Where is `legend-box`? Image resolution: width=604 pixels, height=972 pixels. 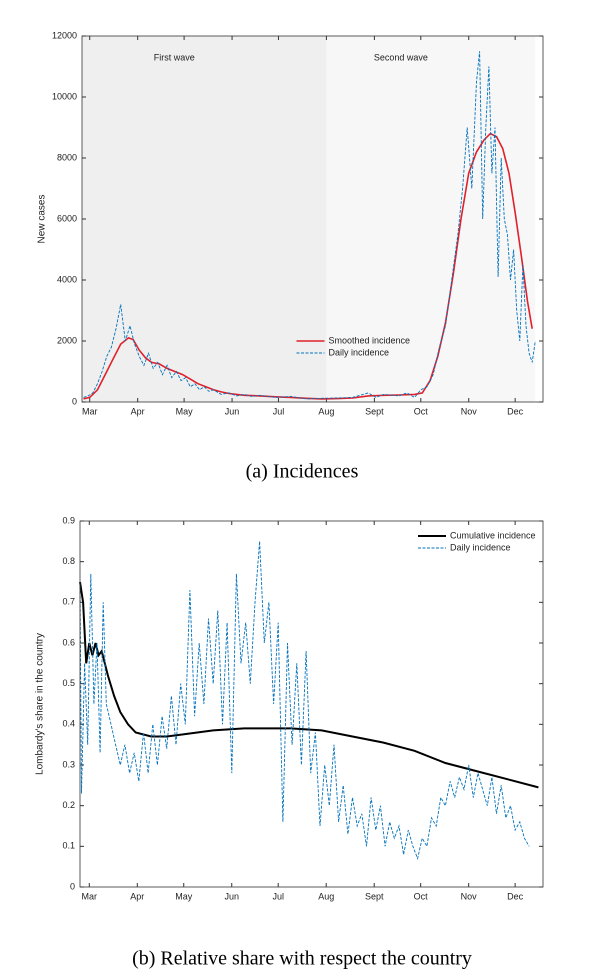 legend-box is located at coordinates (476, 542).